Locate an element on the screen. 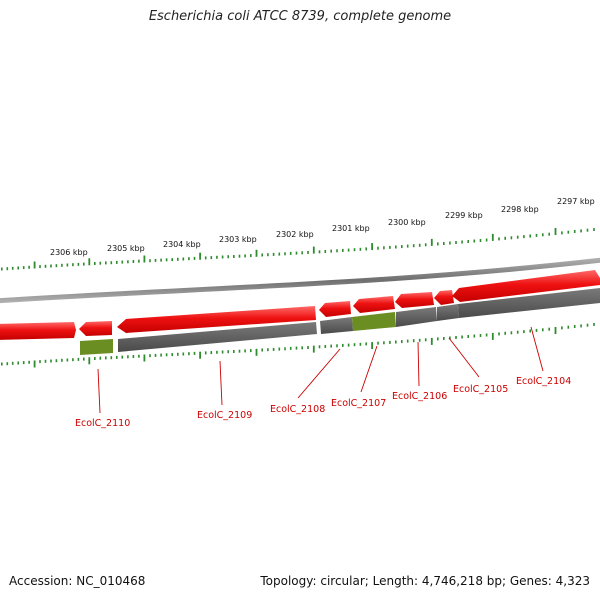  scale-ticks-upper is located at coordinates (297, 249).